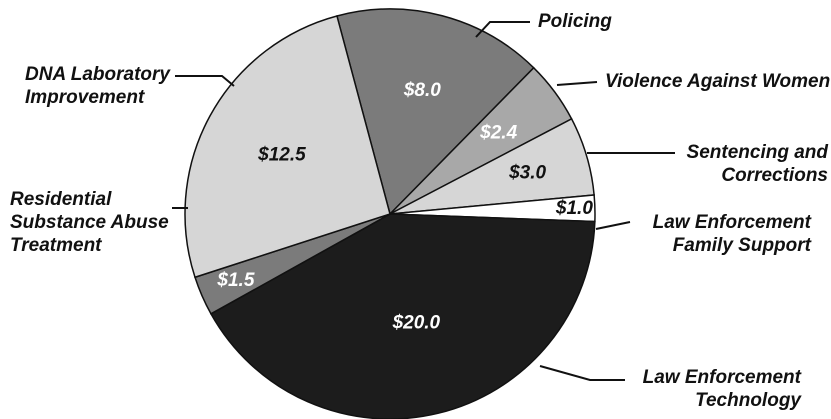  I want to click on category-label: Law Enforcement Family Support, so click(731, 234).